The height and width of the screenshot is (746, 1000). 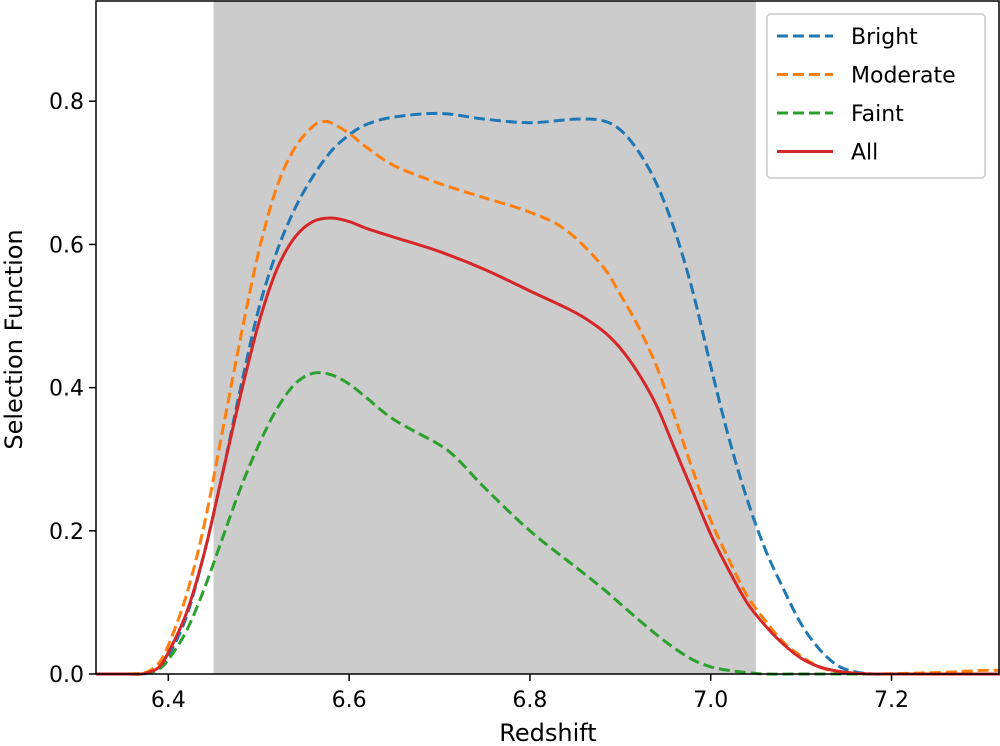 I want to click on legend-label-all: All, so click(x=864, y=153).